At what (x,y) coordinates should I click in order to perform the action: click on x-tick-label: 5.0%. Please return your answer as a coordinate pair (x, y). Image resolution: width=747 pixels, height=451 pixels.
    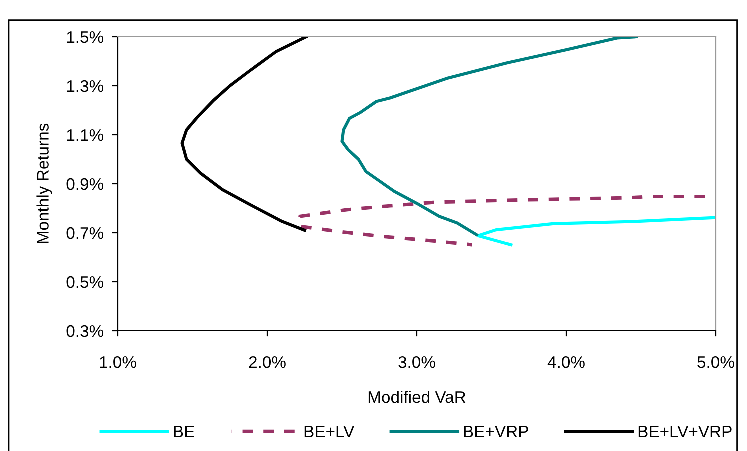
    Looking at the image, I should click on (716, 362).